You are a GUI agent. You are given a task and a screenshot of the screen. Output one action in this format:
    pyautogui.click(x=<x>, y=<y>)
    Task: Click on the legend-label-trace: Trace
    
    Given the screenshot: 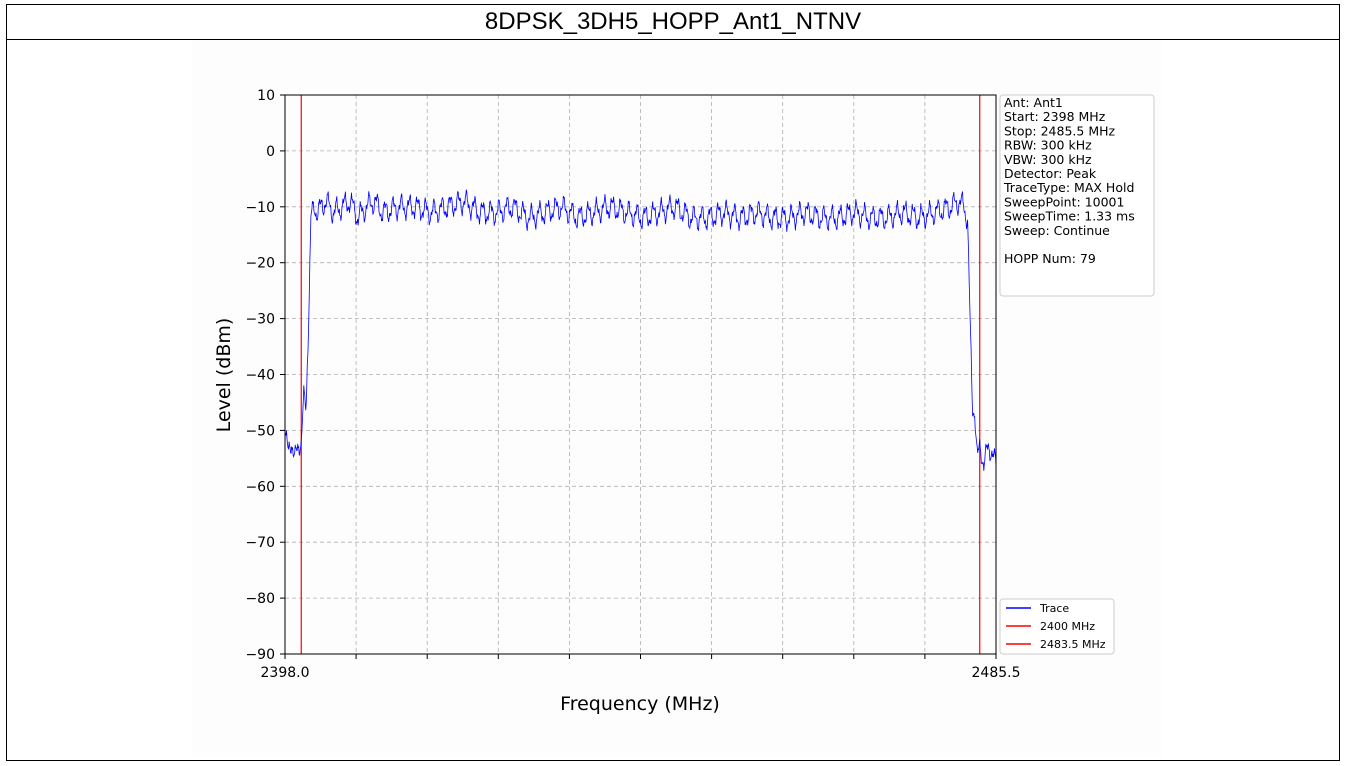 What is the action you would take?
    pyautogui.click(x=1054, y=608)
    